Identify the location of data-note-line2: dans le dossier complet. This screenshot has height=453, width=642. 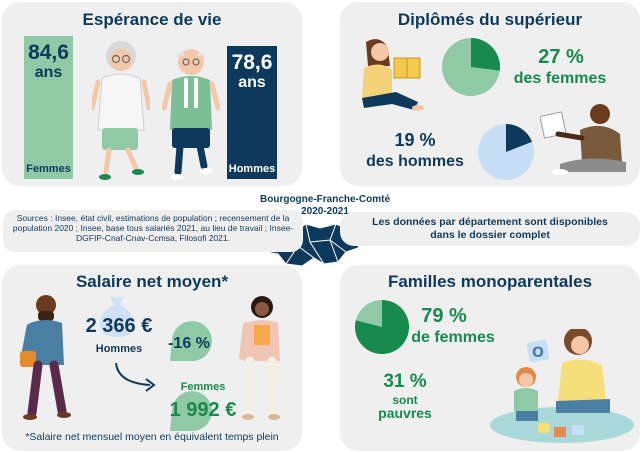
(490, 235).